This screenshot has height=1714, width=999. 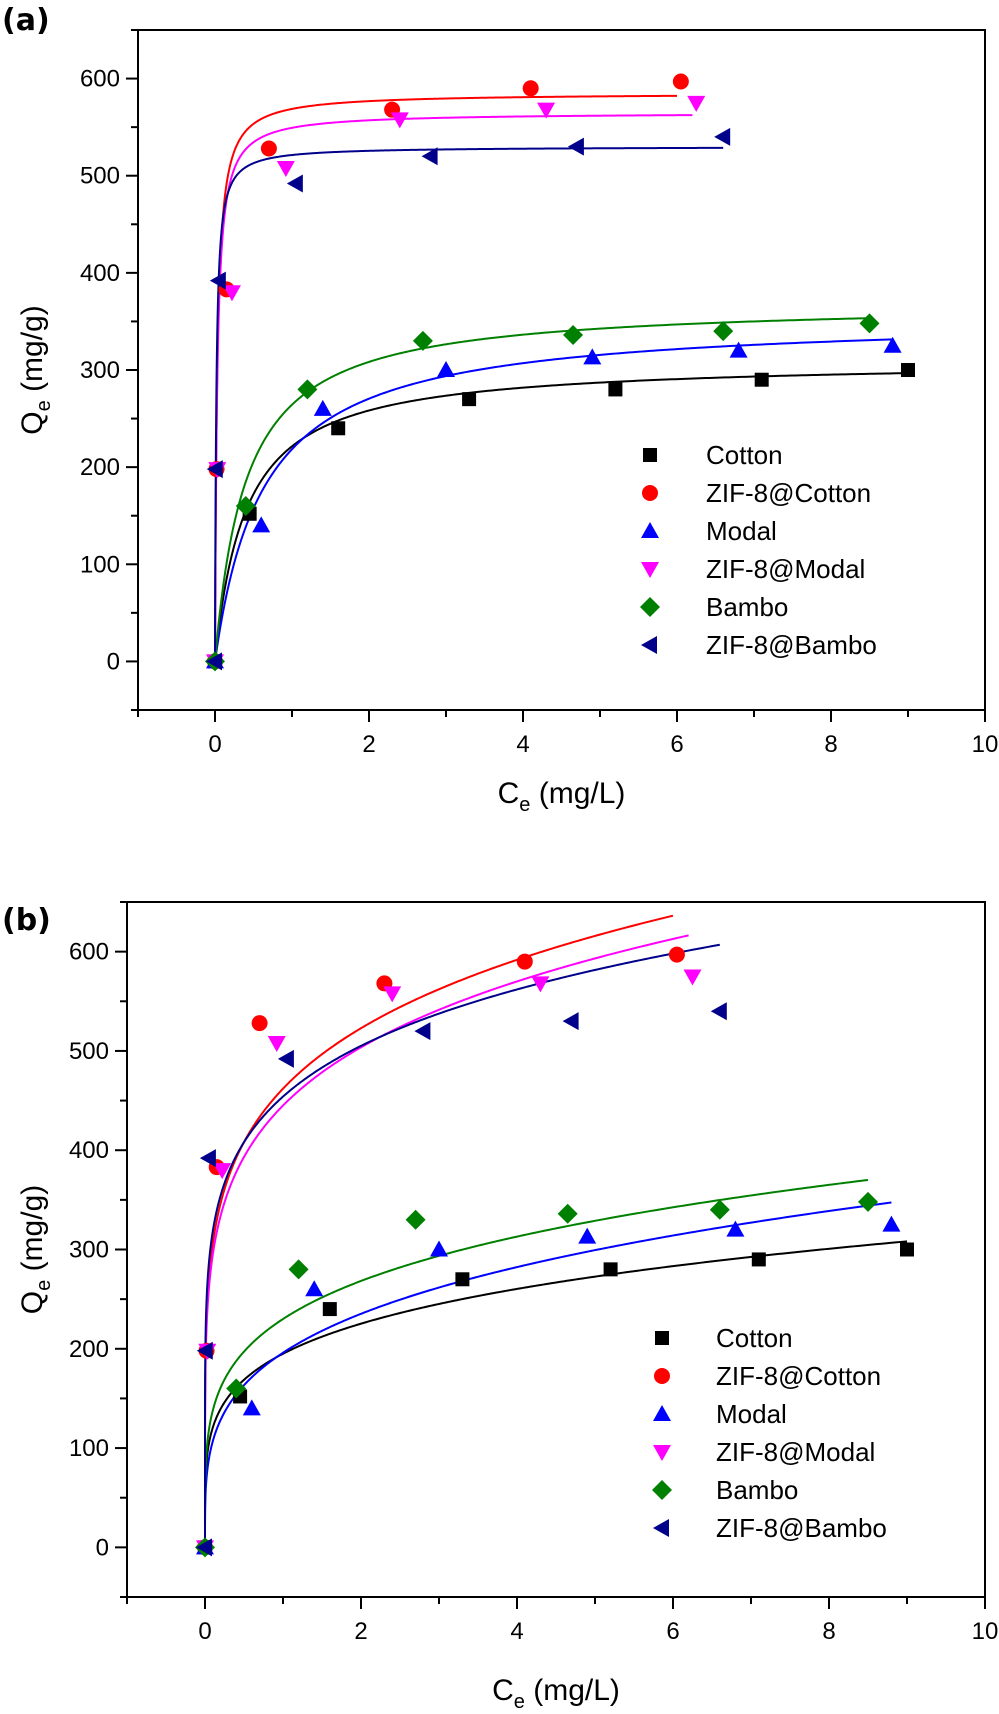 What do you see at coordinates (828, 1631) in the screenshot?
I see `x-tick-label: 8` at bounding box center [828, 1631].